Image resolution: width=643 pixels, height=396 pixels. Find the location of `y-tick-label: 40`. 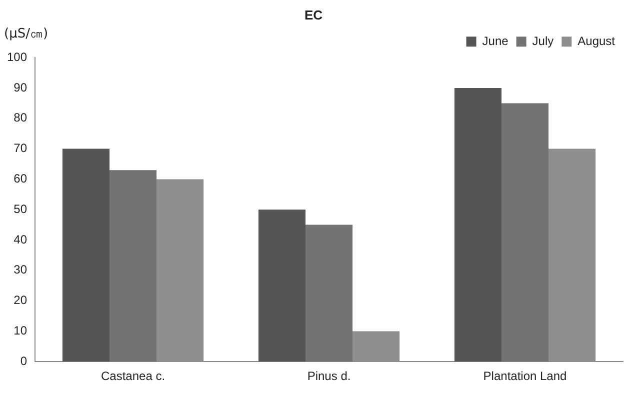

y-tick-label: 40 is located at coordinates (21, 239).